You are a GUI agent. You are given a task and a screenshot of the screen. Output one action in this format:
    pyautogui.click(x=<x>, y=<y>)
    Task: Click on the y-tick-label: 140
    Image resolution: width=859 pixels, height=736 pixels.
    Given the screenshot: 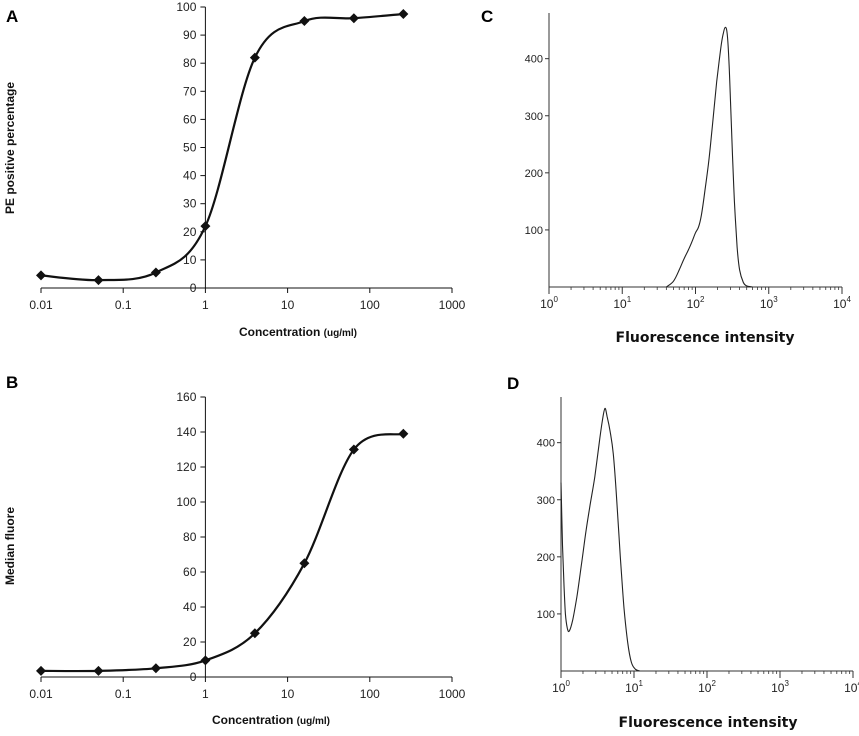 What is the action you would take?
    pyautogui.click(x=186, y=432)
    